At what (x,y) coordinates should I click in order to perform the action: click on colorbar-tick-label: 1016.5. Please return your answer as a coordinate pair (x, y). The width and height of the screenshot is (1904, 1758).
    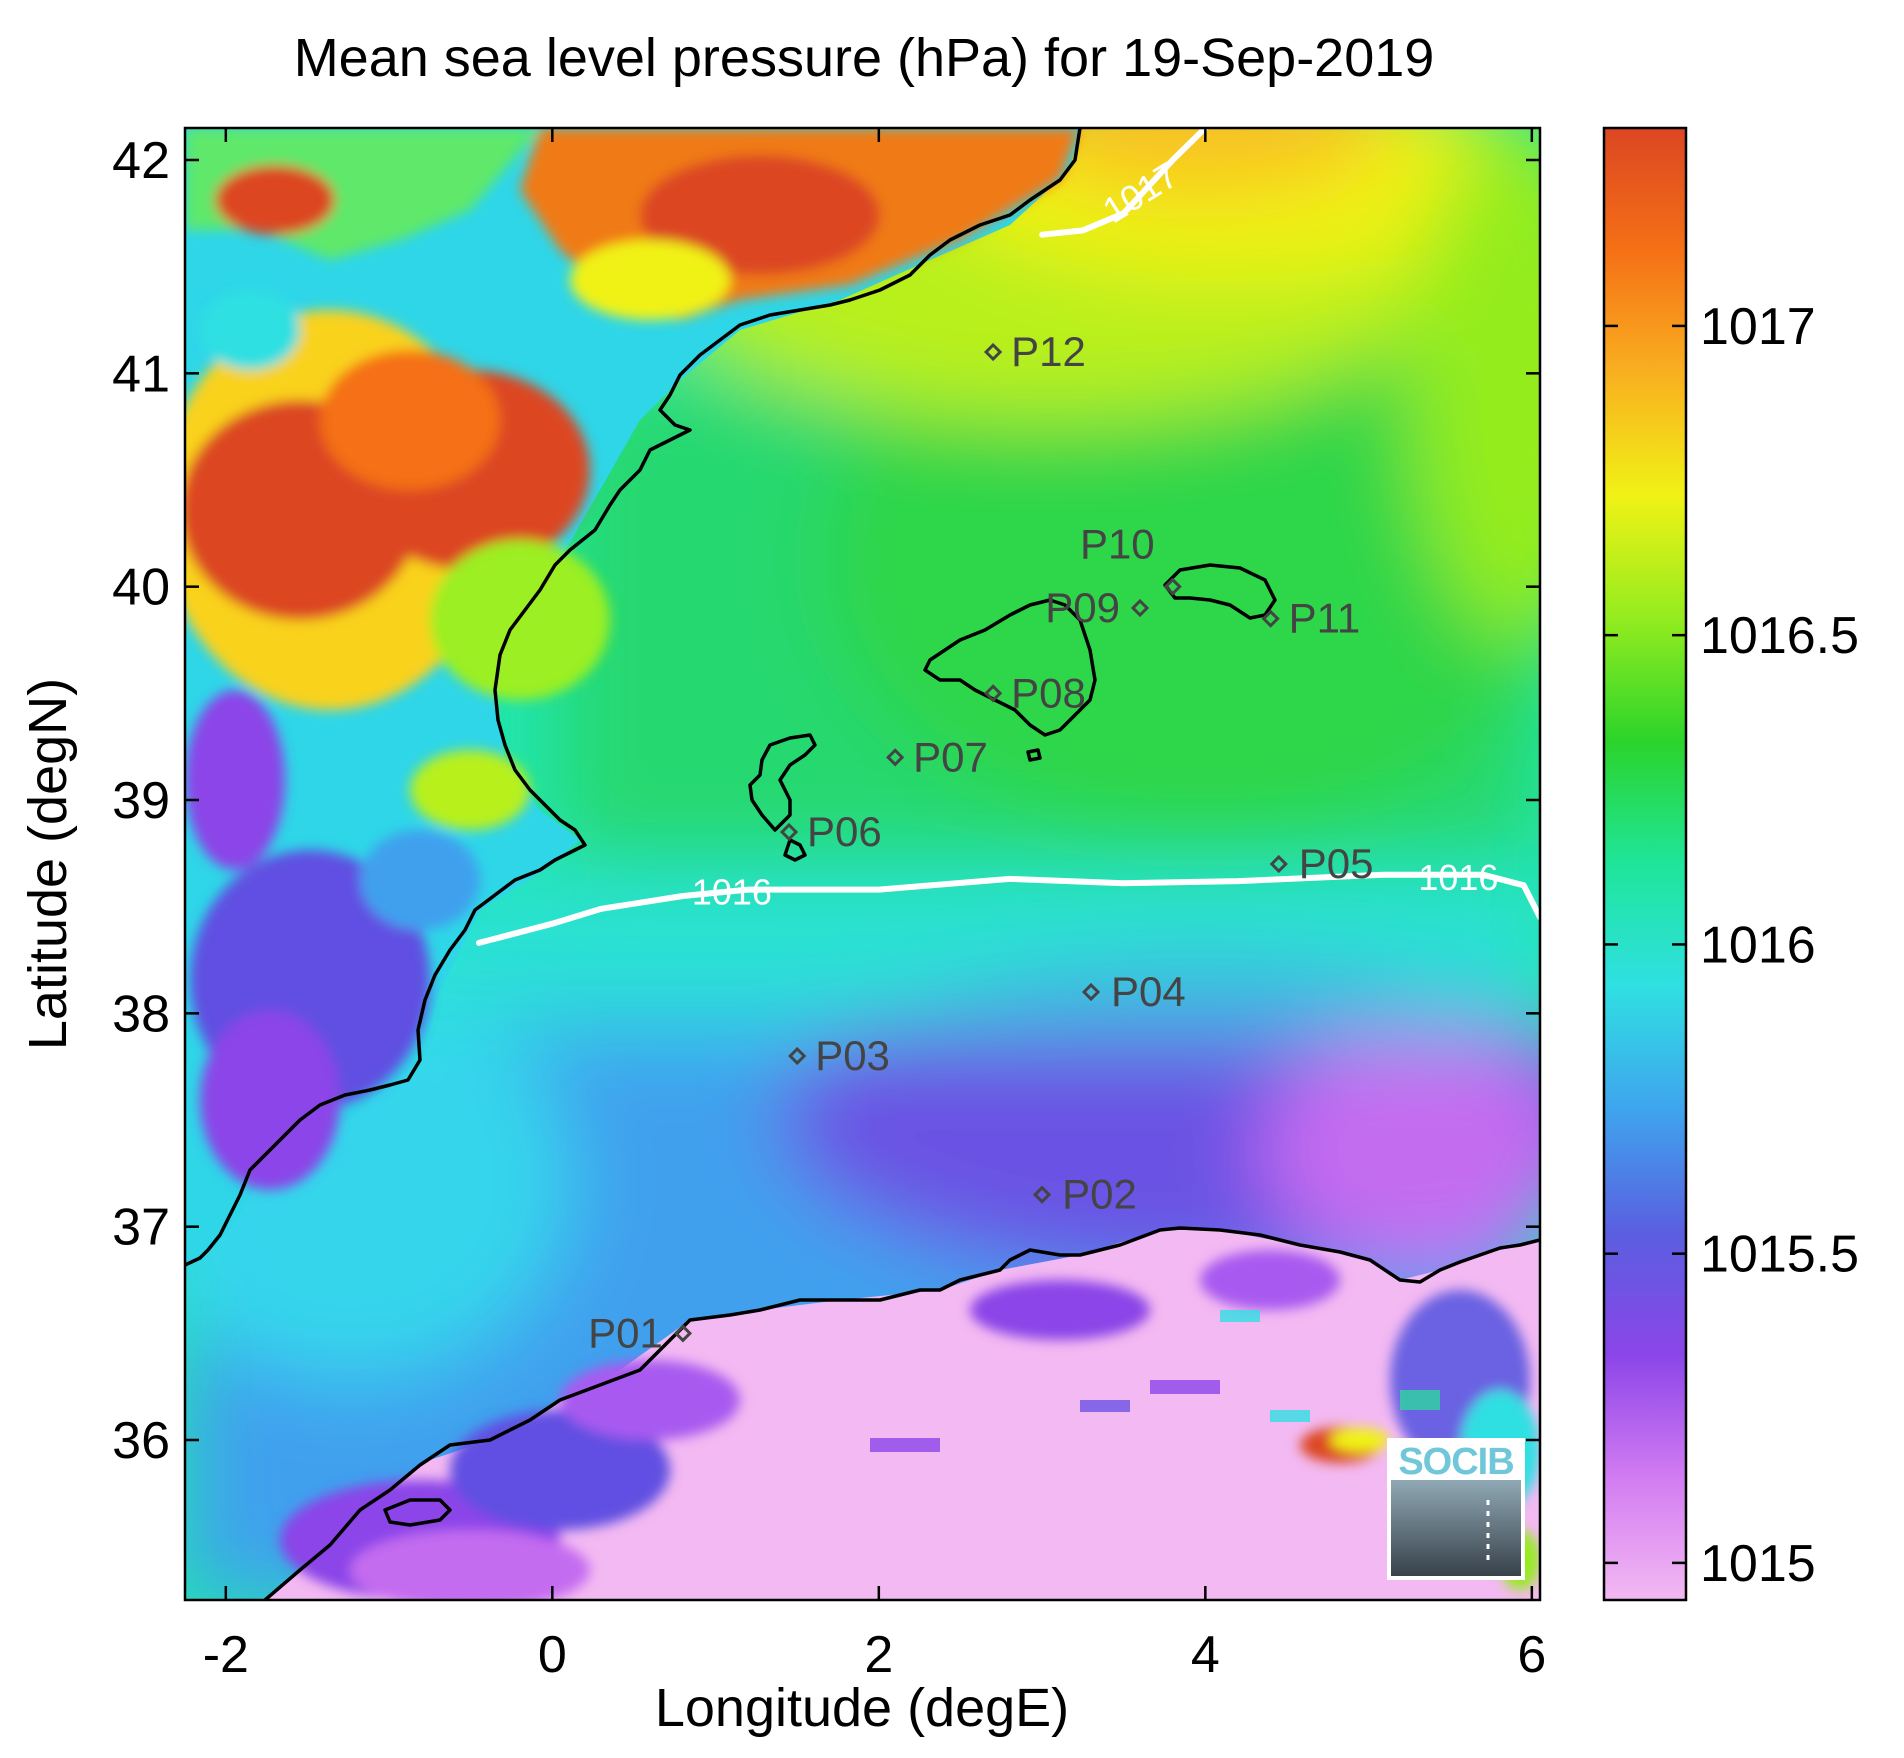
    Looking at the image, I should click on (1779, 636).